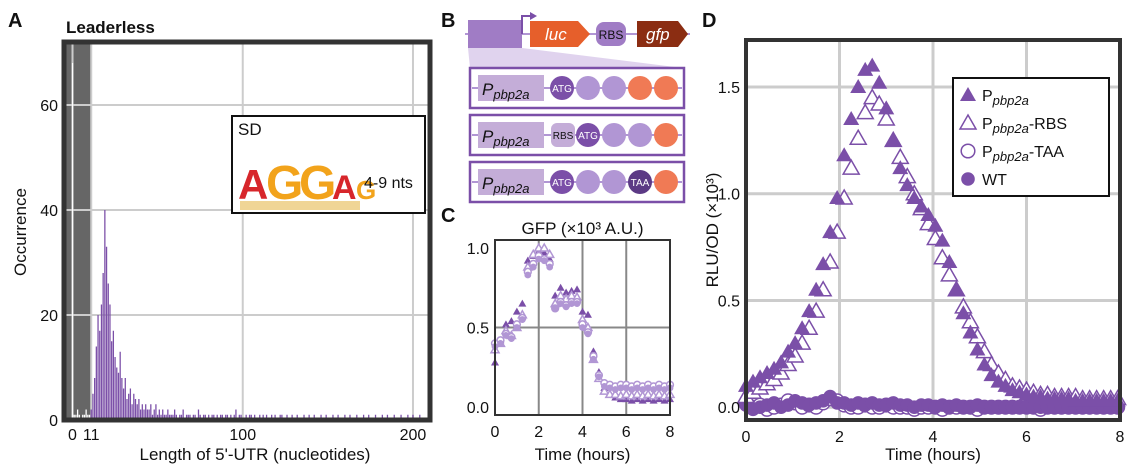  I want to click on legend-item-3: Ppbp2a-TAA, so click(1012, 153).